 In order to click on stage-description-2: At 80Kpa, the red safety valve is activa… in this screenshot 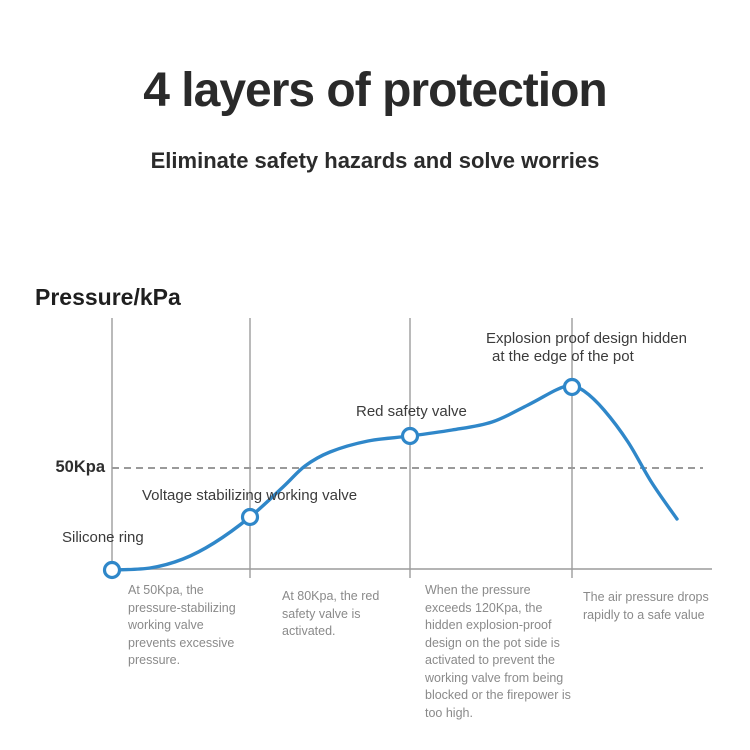, I will do `click(331, 613)`.